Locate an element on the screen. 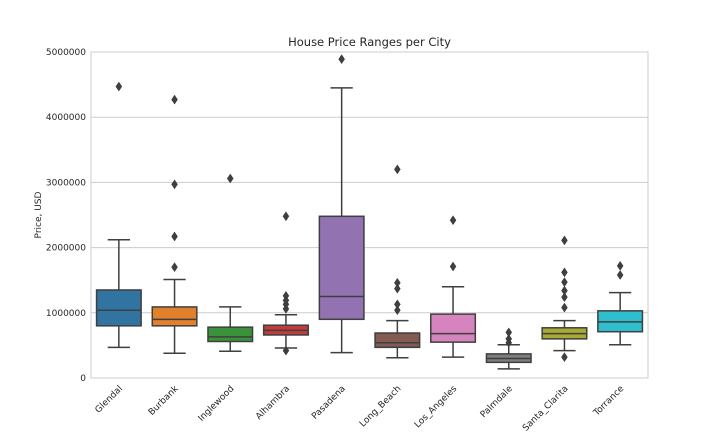 This screenshot has height=432, width=720. x-tick-label: Burbank is located at coordinates (164, 401).